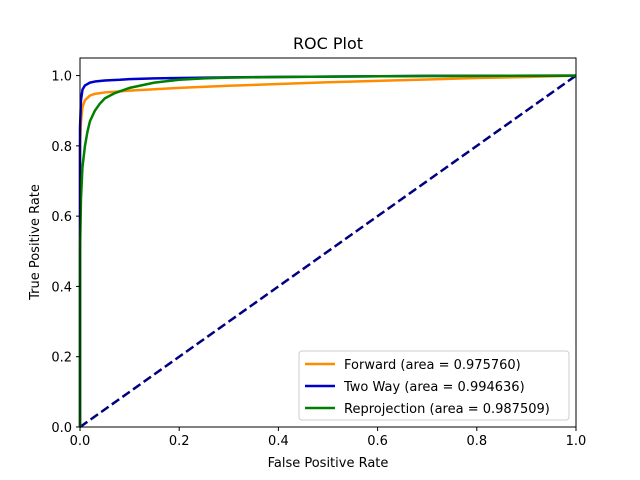 The height and width of the screenshot is (480, 640). I want to click on y-tick-label: 0.6, so click(61, 217).